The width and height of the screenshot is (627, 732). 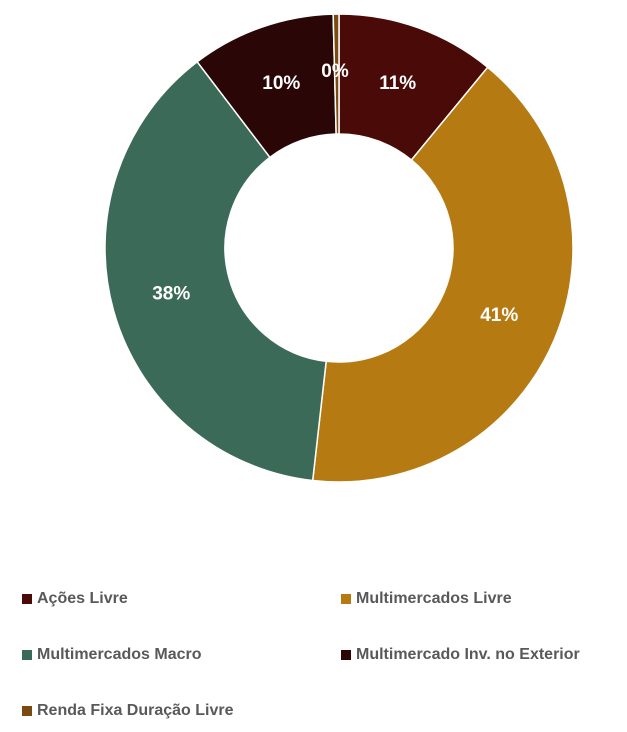 I want to click on data-label: 10%, so click(x=281, y=83).